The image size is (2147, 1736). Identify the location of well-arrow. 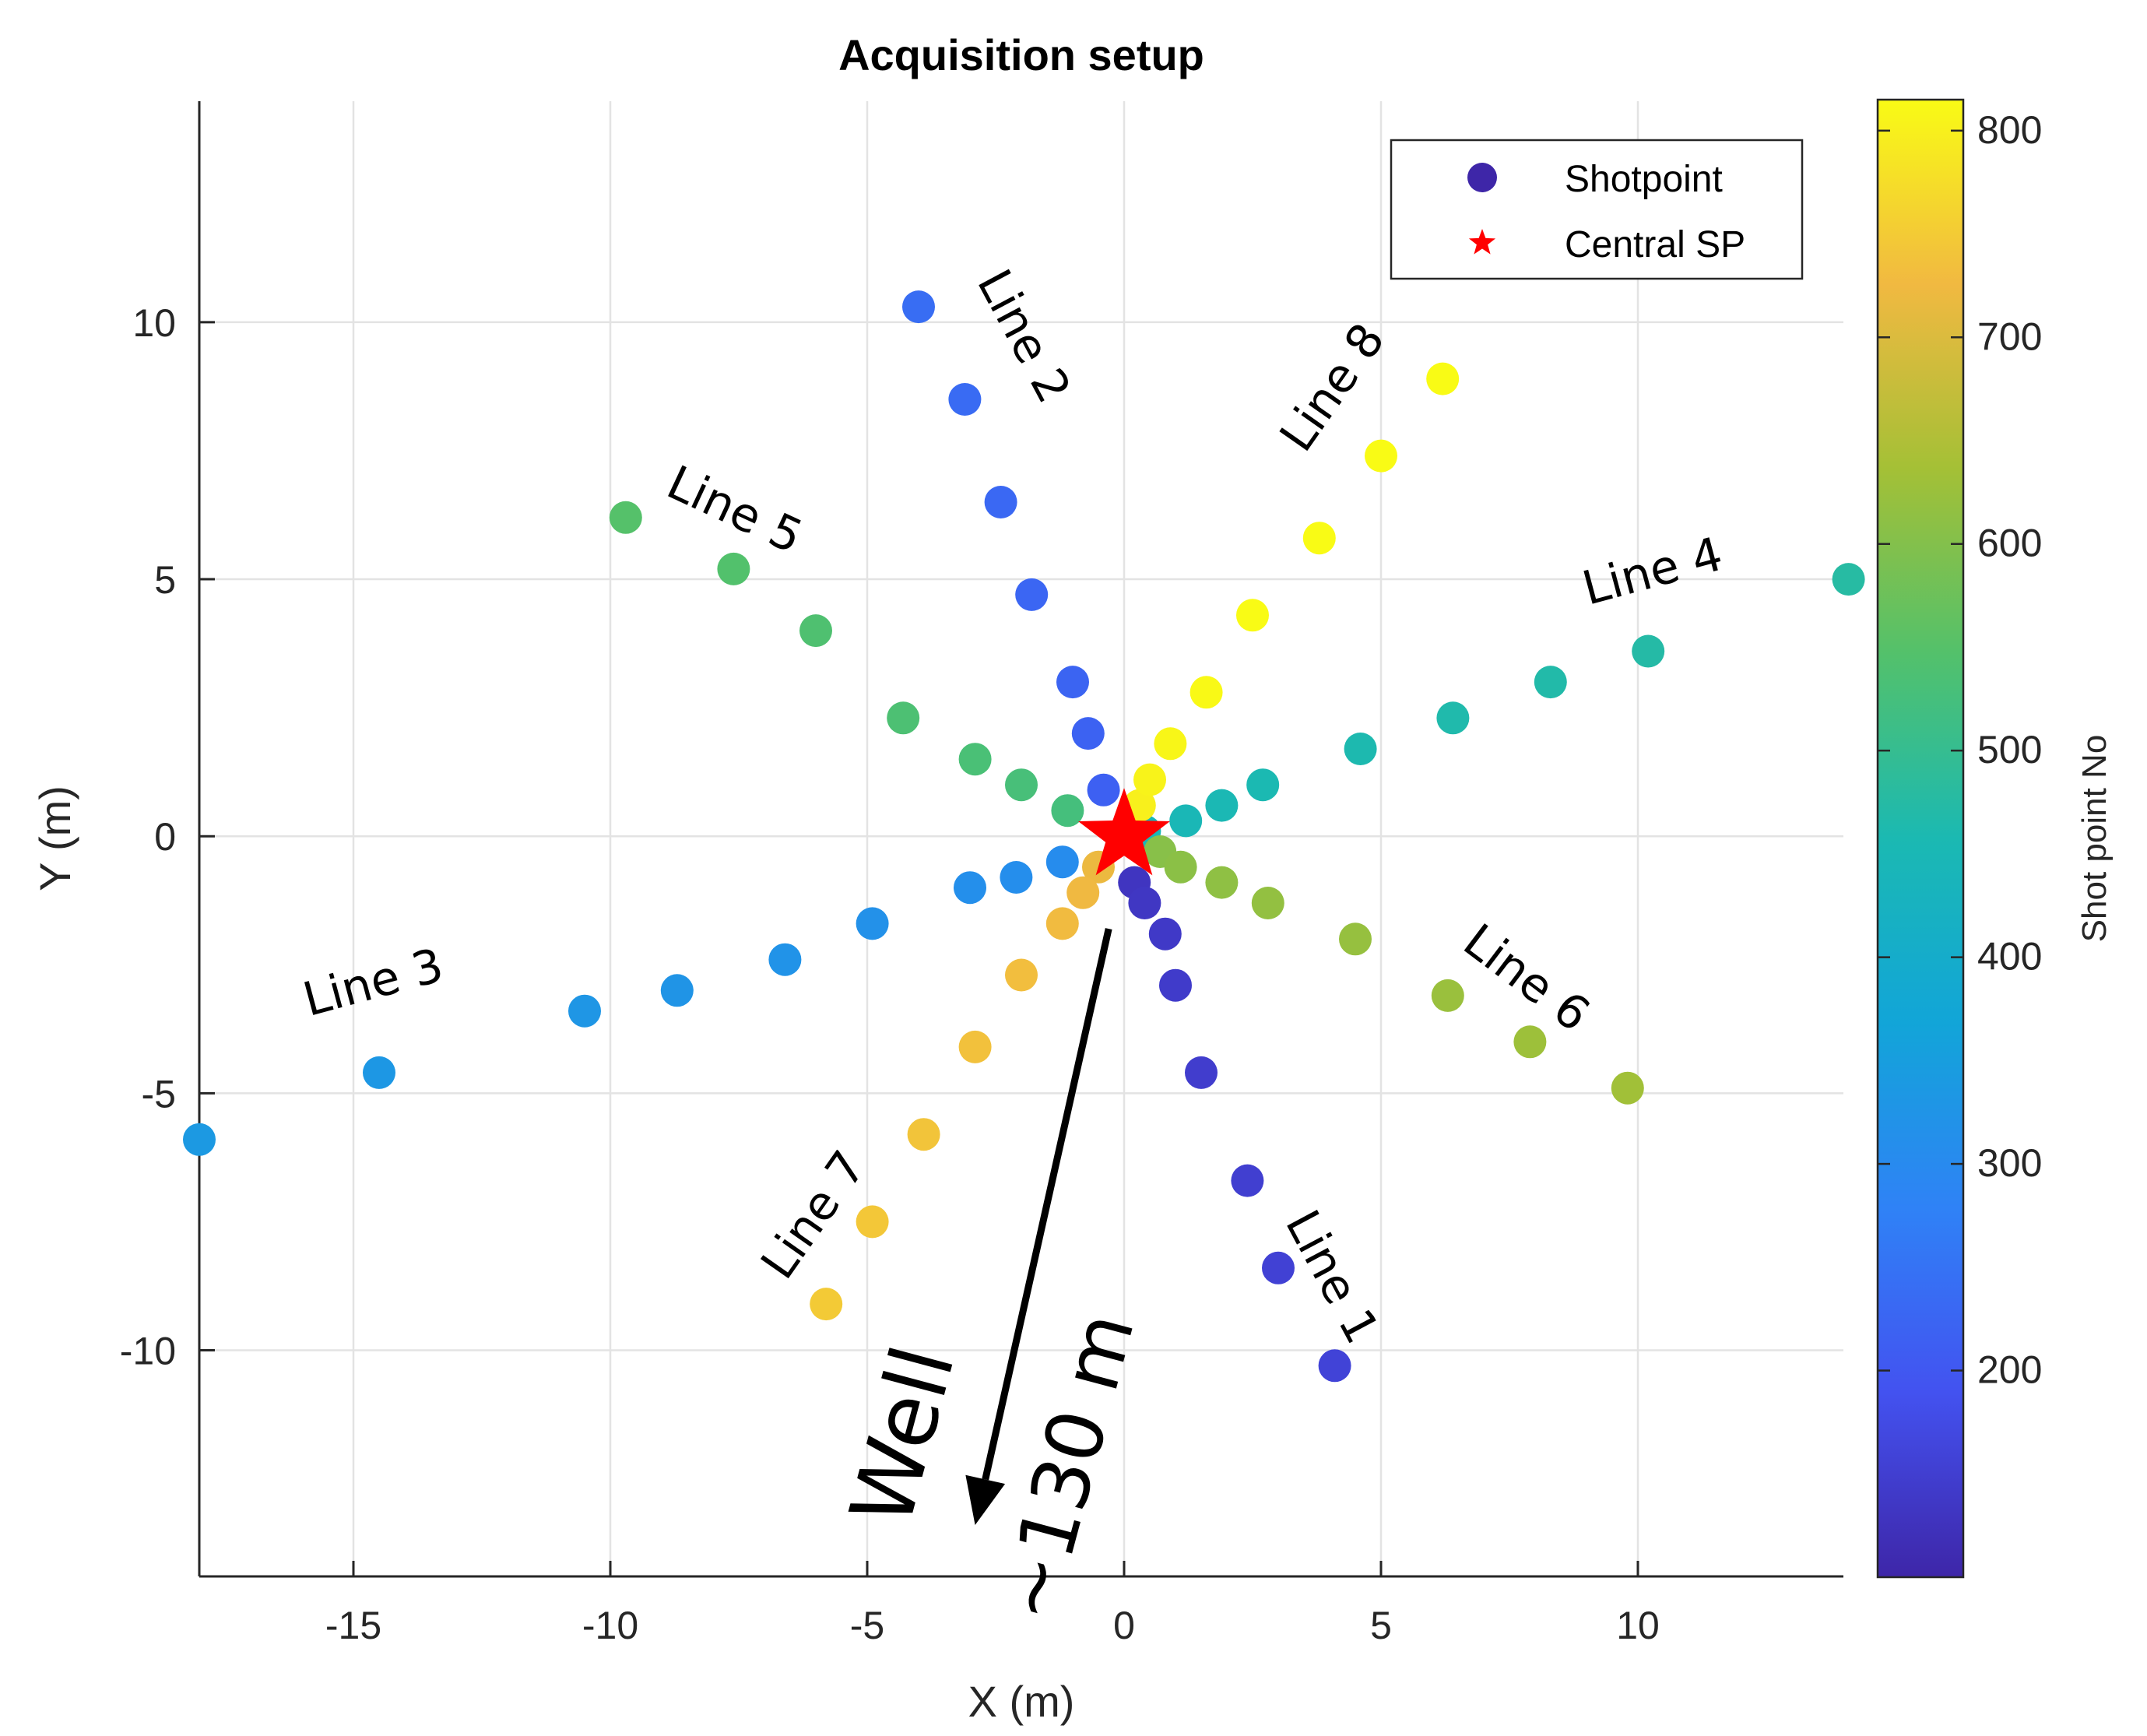
(1038, 1226).